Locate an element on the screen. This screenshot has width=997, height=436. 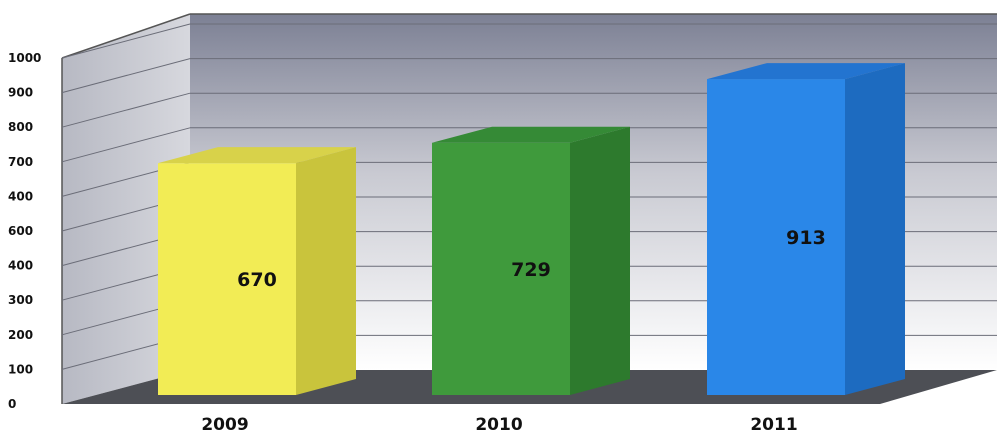
x-tick-label: 2011 is located at coordinates (773, 425).